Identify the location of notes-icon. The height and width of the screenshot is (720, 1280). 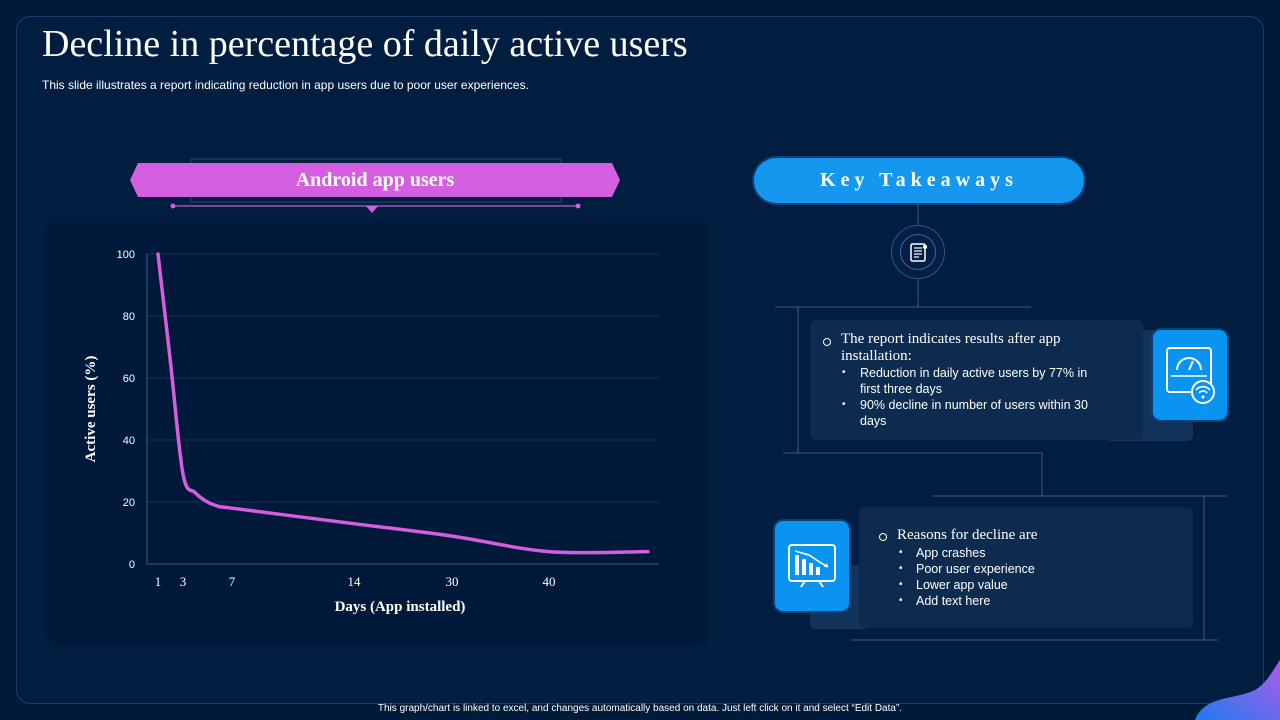
(918, 252).